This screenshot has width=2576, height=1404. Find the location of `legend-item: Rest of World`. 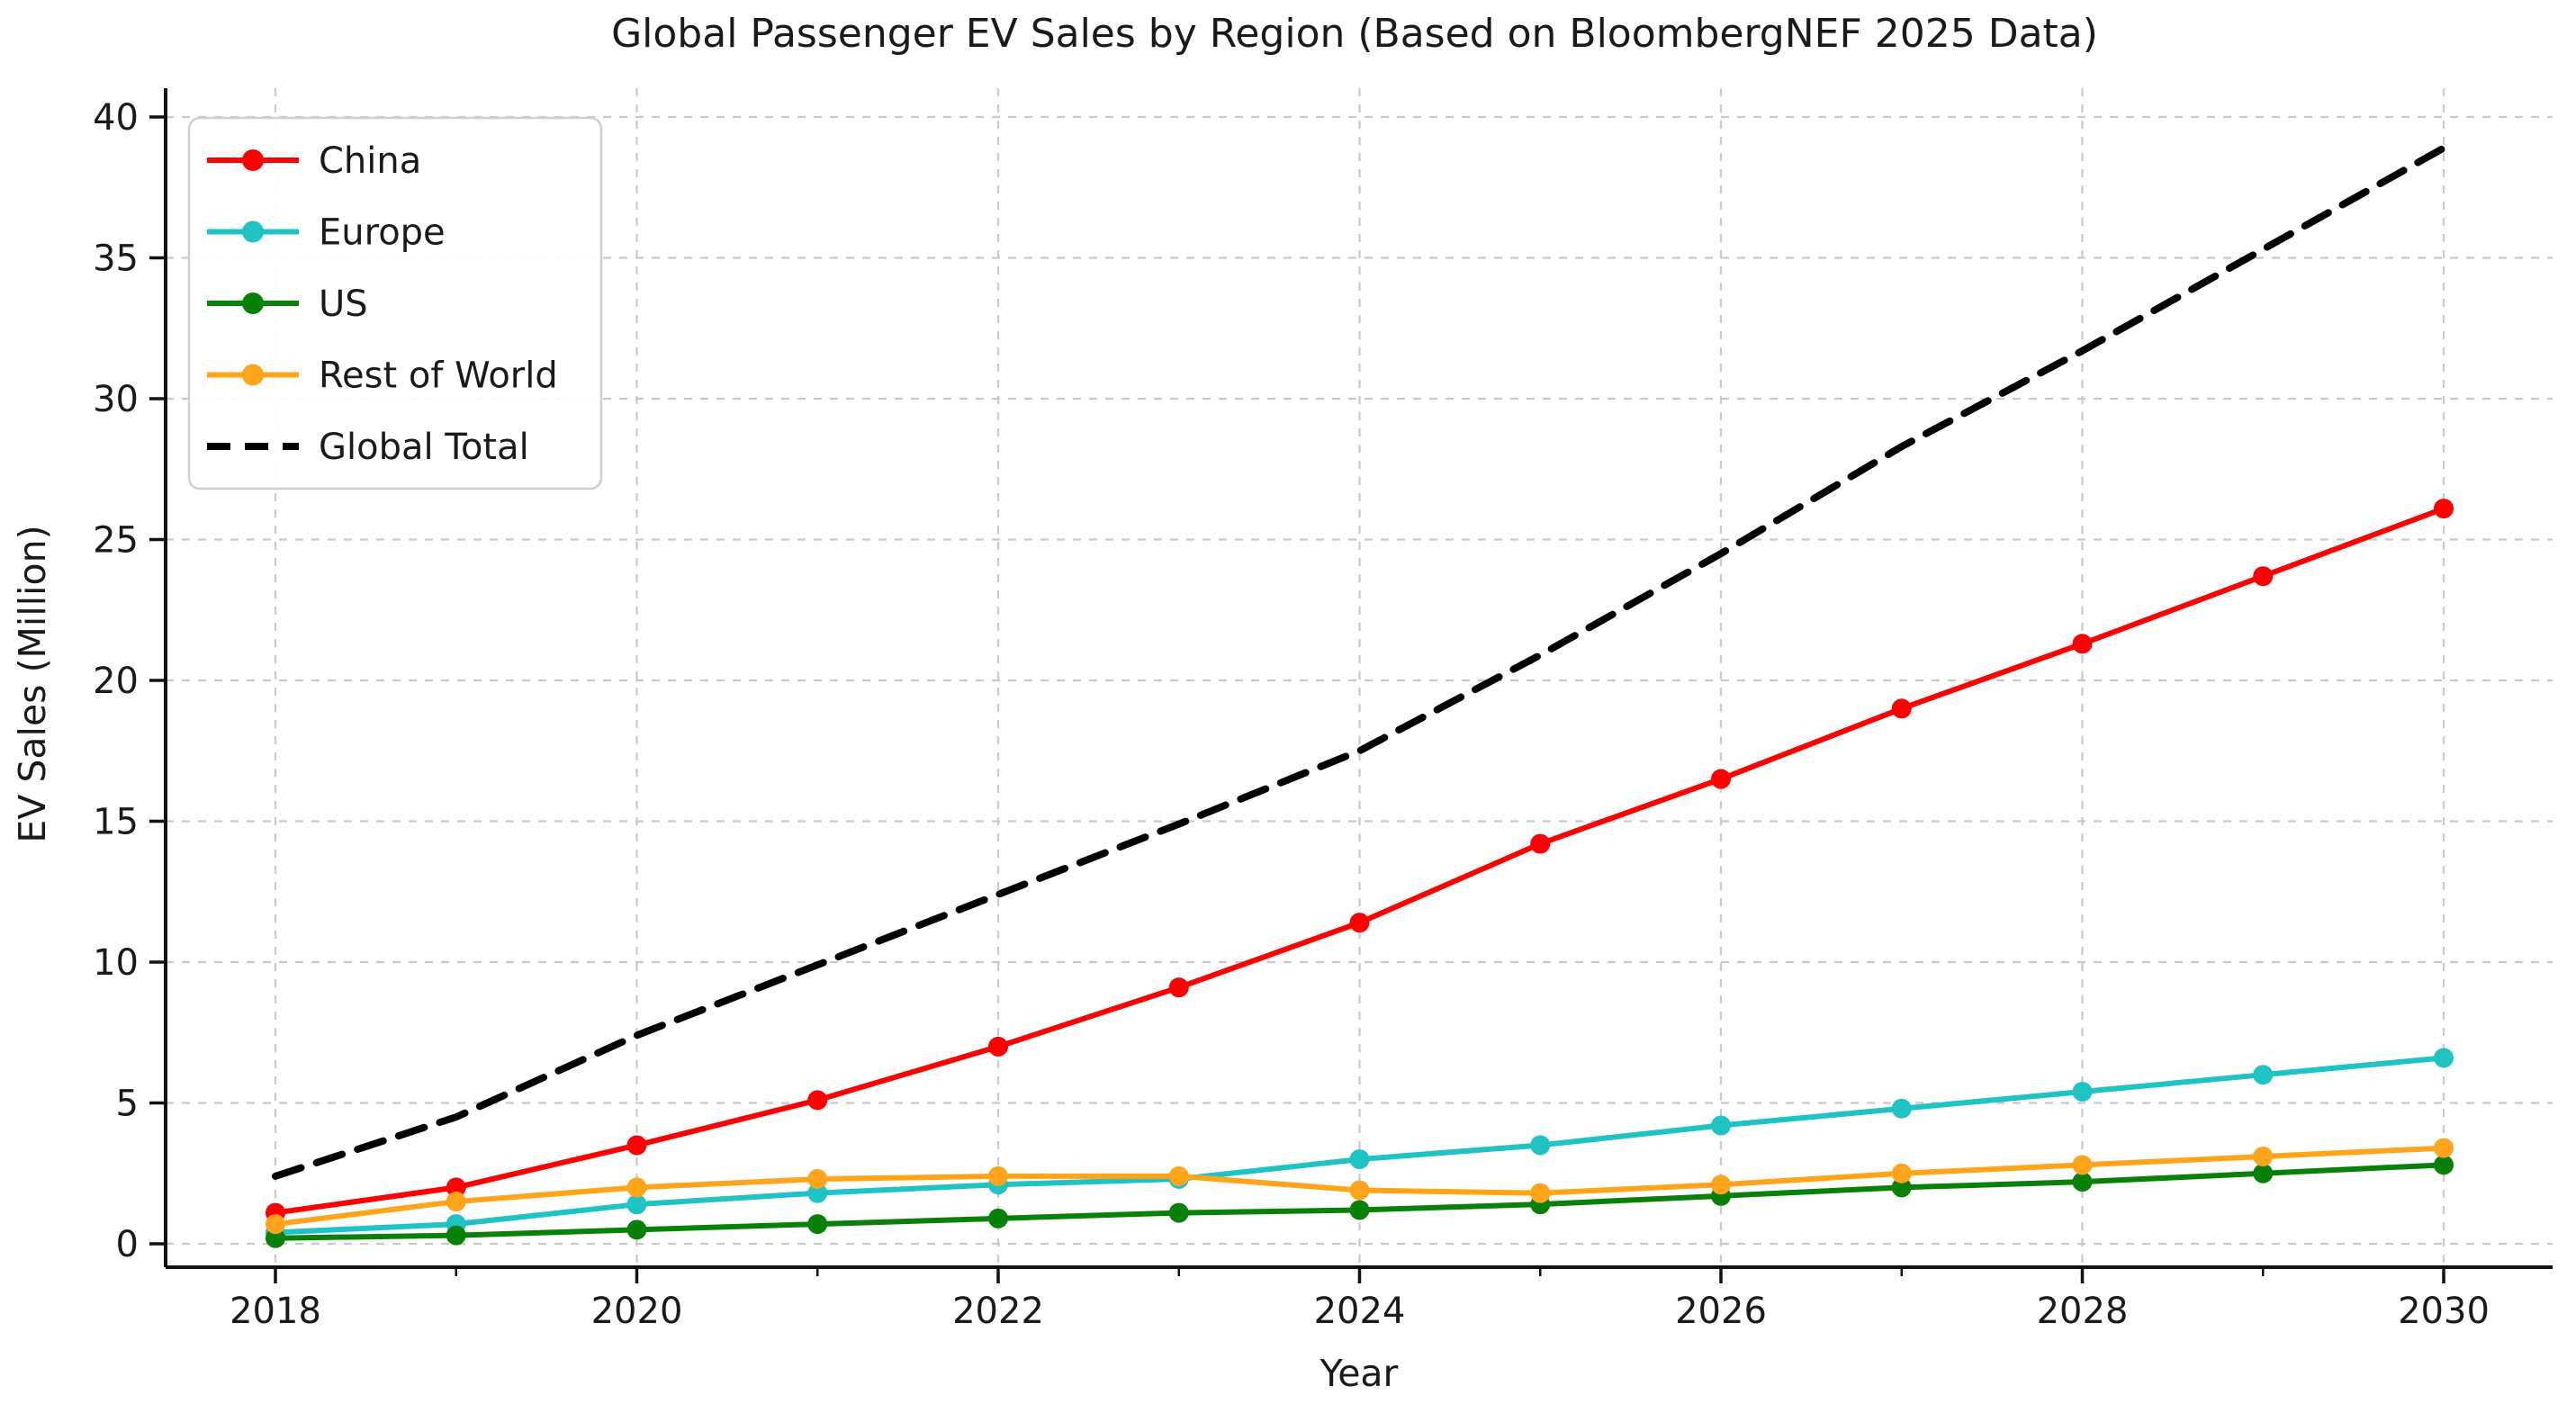

legend-item: Rest of World is located at coordinates (382, 377).